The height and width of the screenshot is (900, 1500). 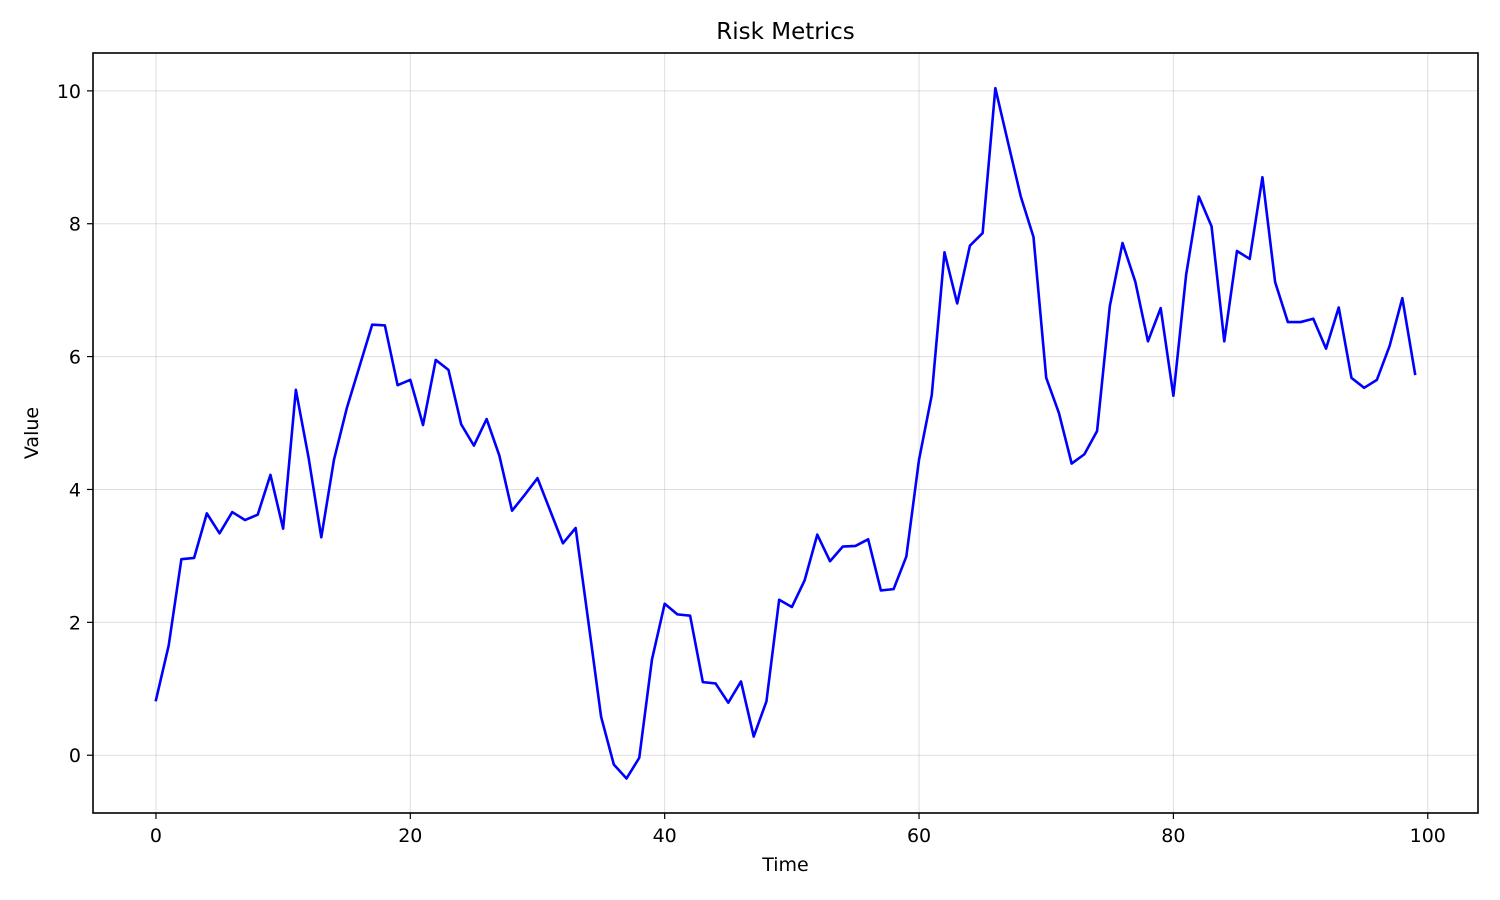 What do you see at coordinates (1428, 836) in the screenshot?
I see `x-tick-label: 100` at bounding box center [1428, 836].